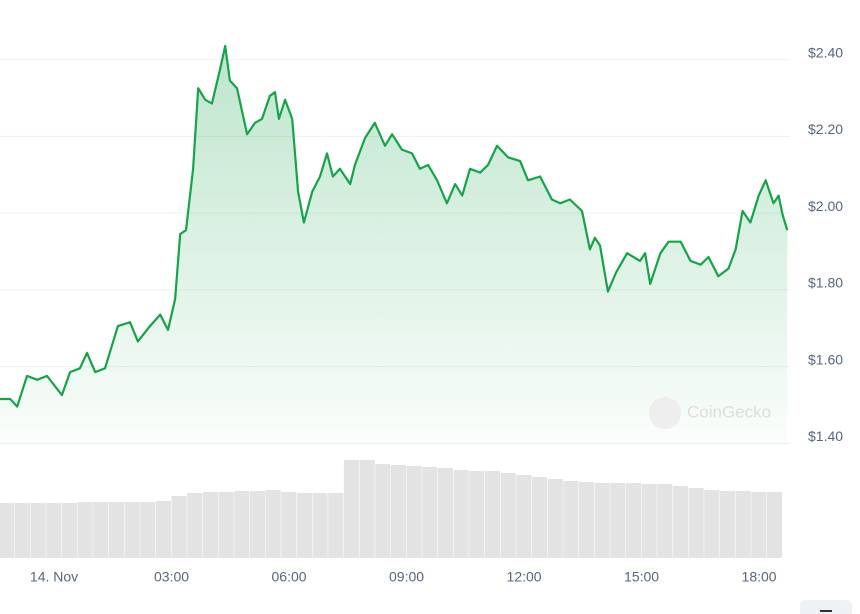  What do you see at coordinates (825, 129) in the screenshot?
I see `y-tick-label: $2.20` at bounding box center [825, 129].